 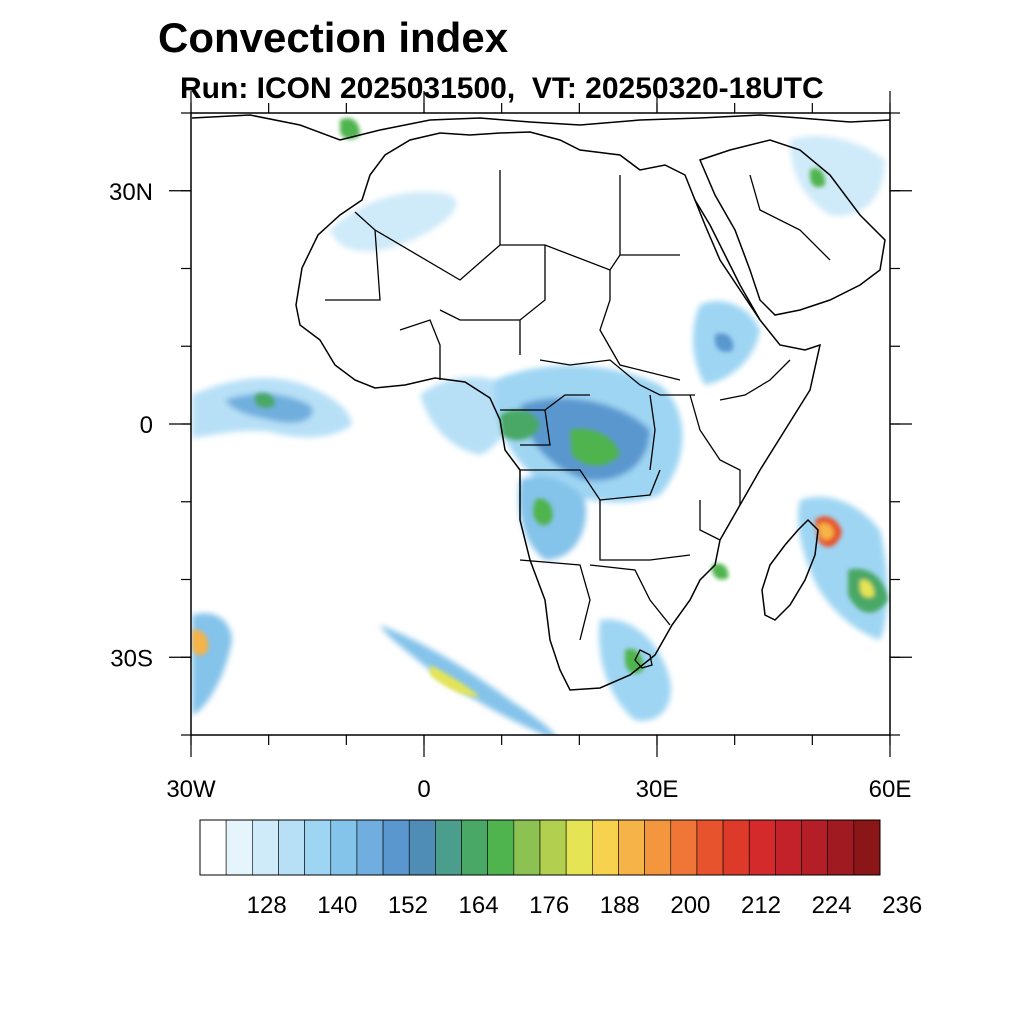 I want to click on colorbar-label: 164, so click(x=479, y=905).